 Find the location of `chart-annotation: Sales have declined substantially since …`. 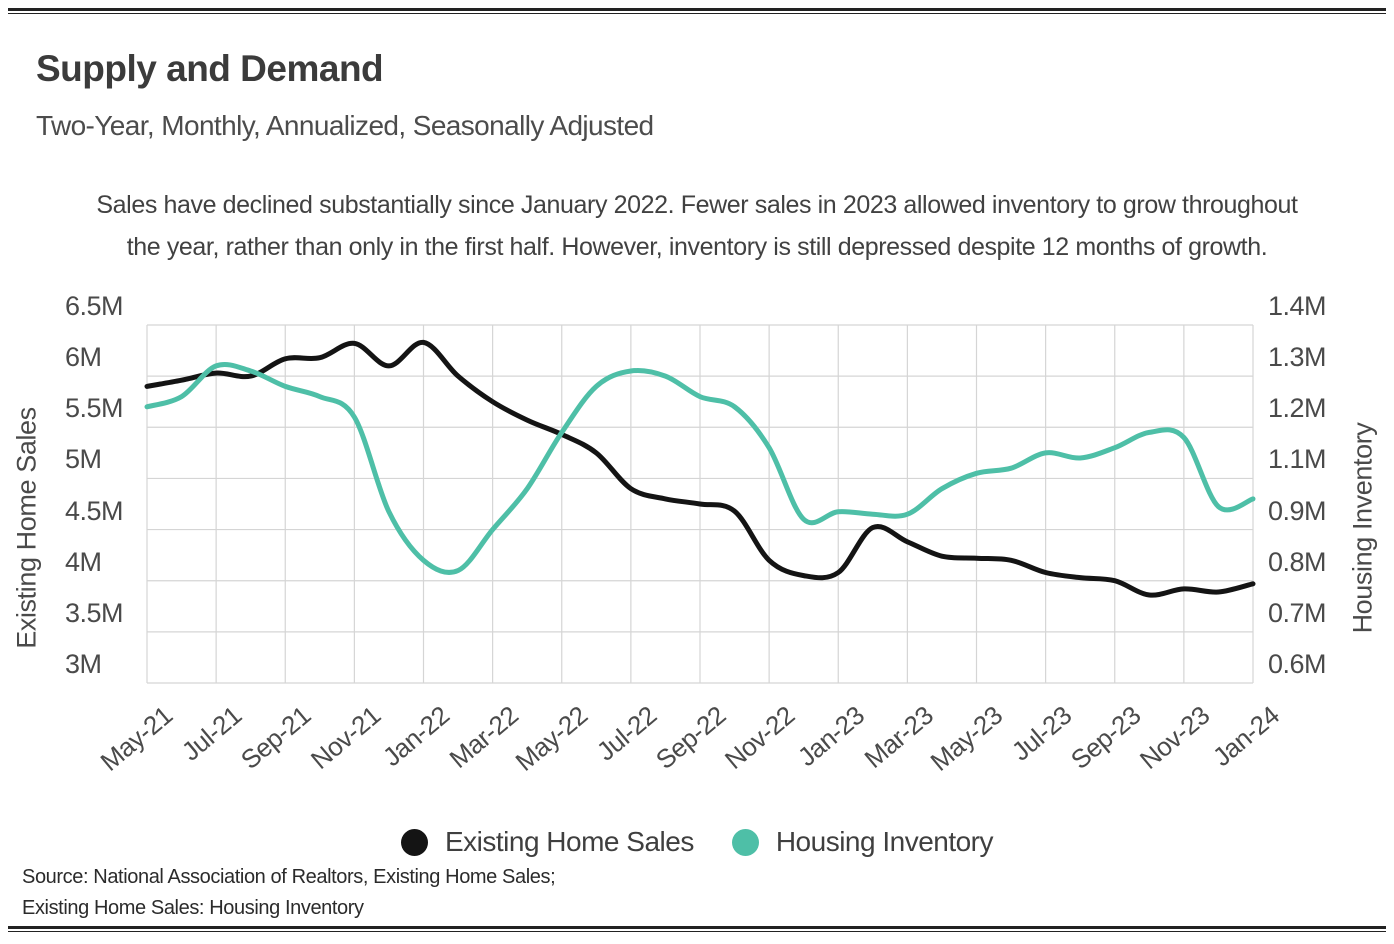

chart-annotation: Sales have declined substantially since … is located at coordinates (697, 226).